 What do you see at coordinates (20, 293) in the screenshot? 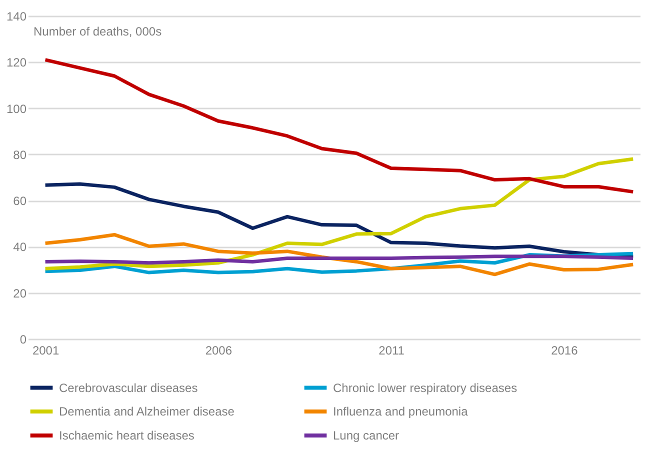
I see `y-tick-label: 20` at bounding box center [20, 293].